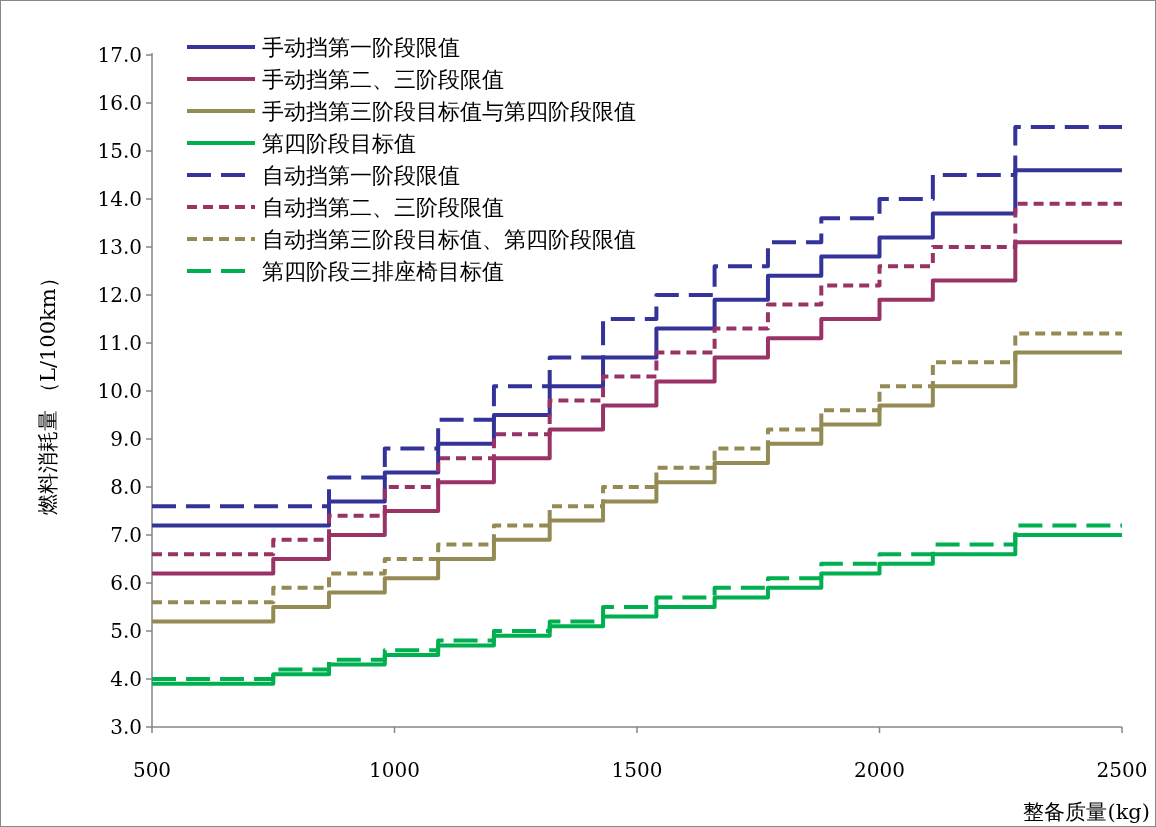  I want to click on y-tick-label: 9.0, so click(126, 439).